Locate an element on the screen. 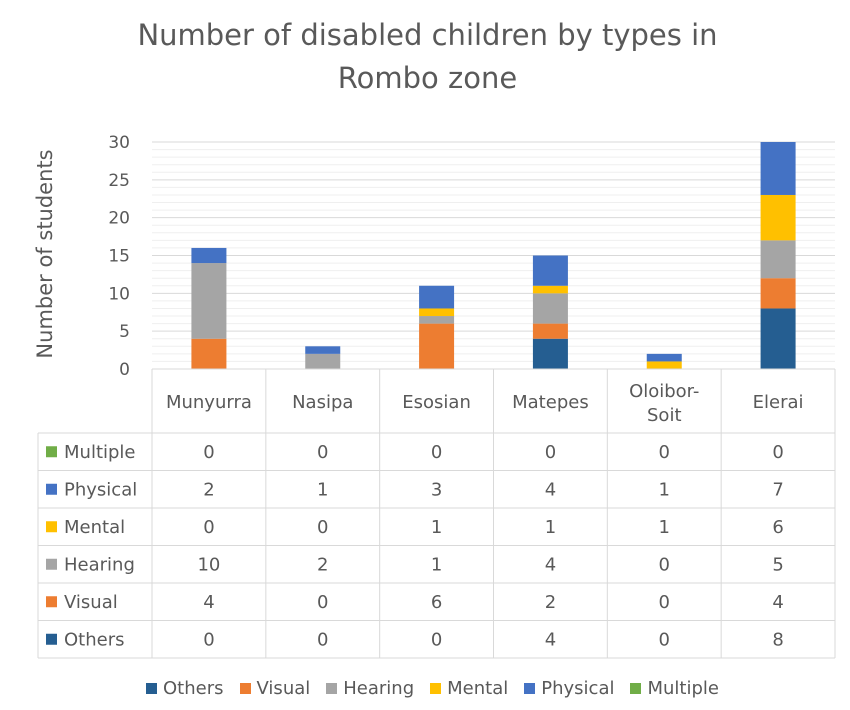  legend-label: Mental is located at coordinates (478, 688).